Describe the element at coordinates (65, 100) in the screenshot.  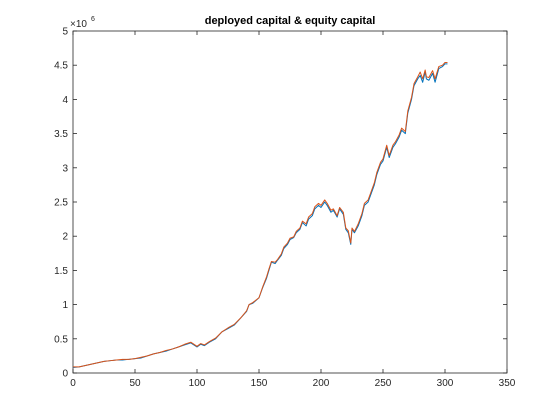
I see `y-tick-label: 4` at that location.